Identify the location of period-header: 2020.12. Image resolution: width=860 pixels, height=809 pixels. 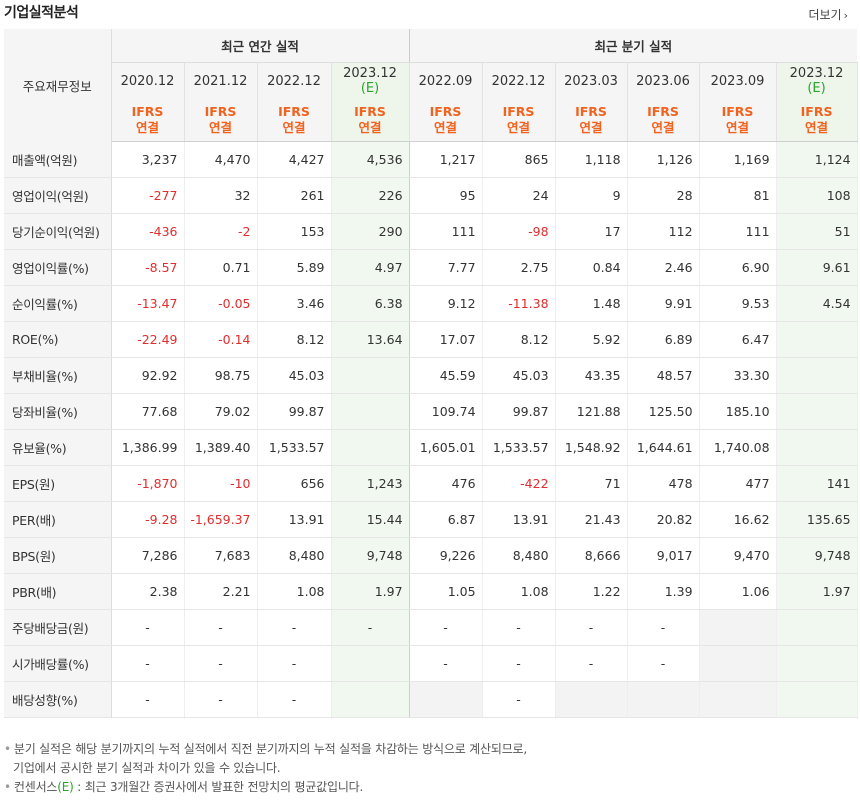
(148, 80).